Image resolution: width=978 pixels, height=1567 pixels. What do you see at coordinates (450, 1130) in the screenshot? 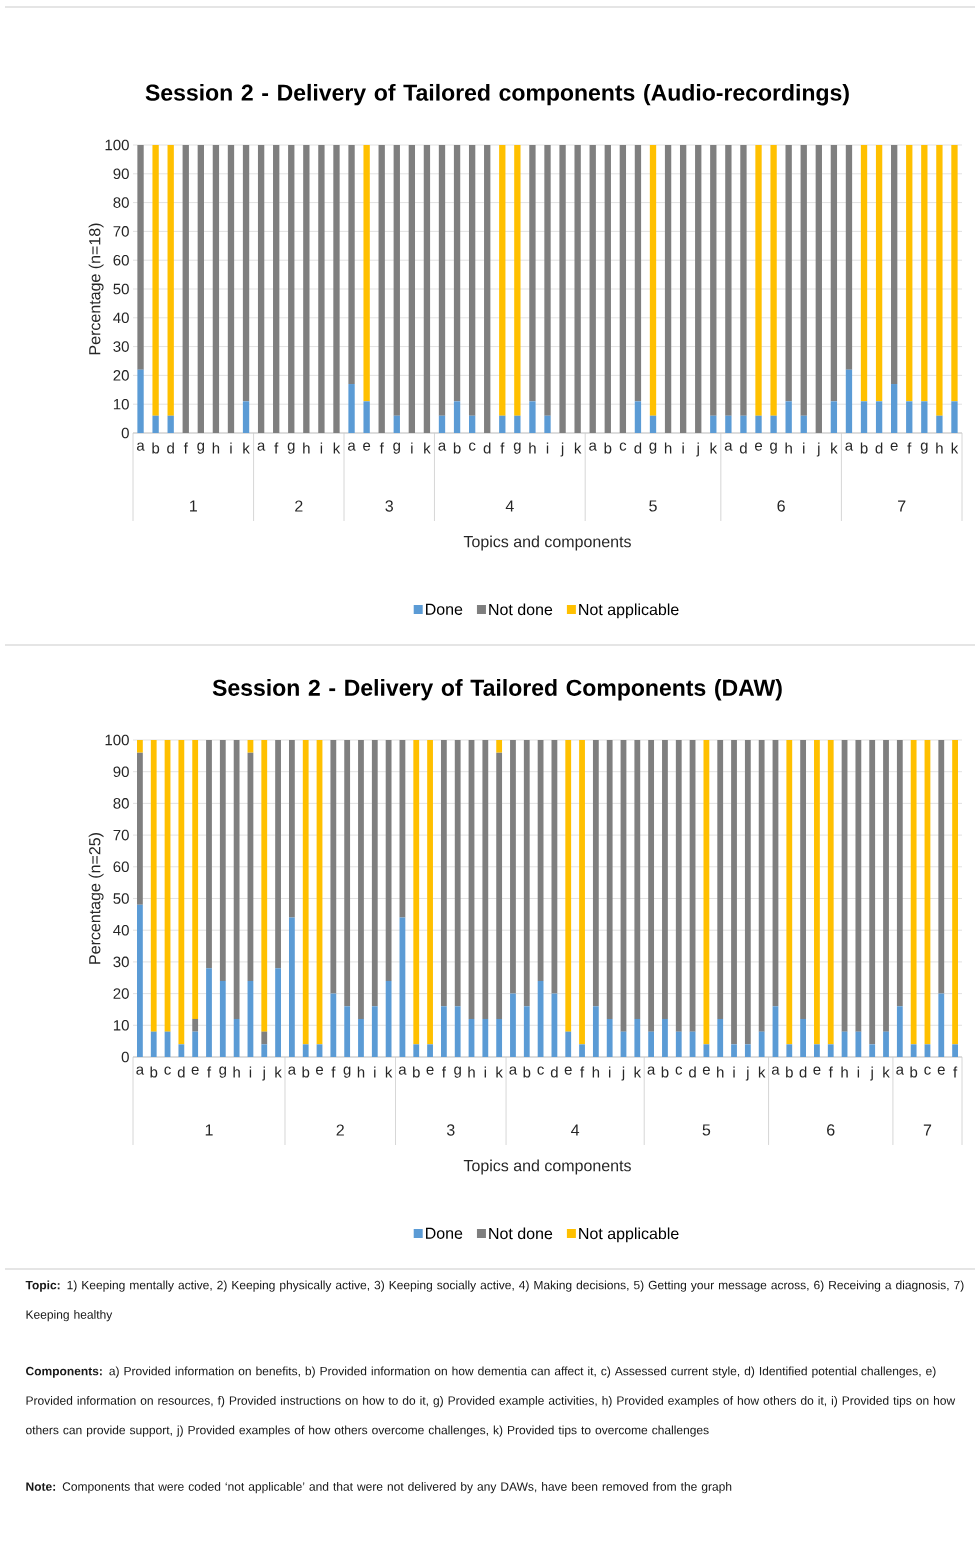
I see `text: 3` at bounding box center [450, 1130].